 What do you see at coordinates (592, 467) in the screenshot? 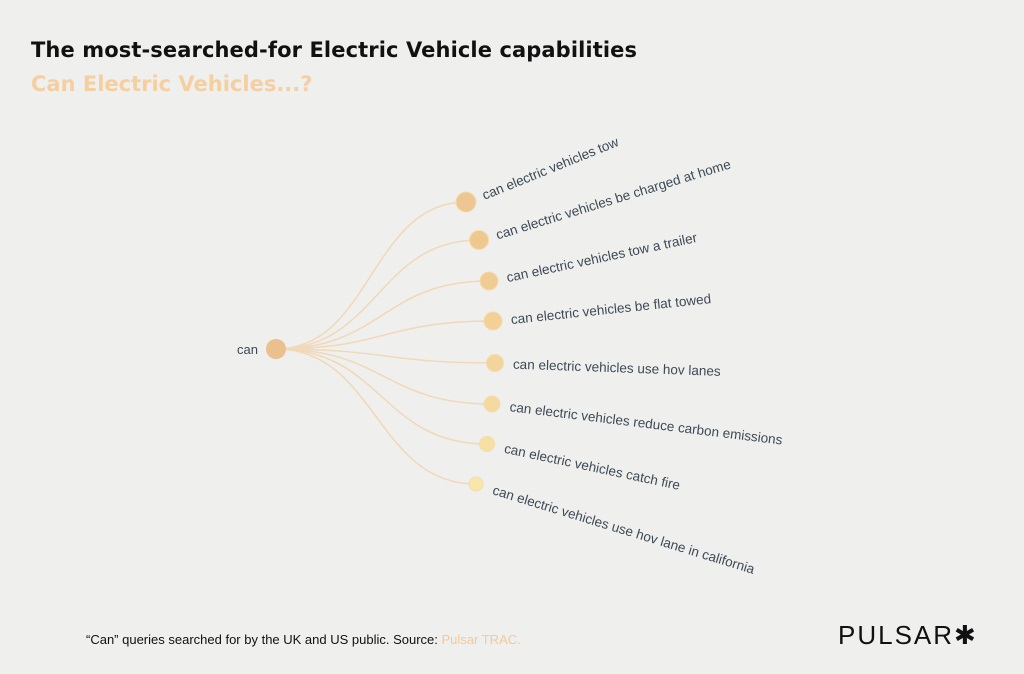
I see `child-label: can electric vehicles catch fire` at bounding box center [592, 467].